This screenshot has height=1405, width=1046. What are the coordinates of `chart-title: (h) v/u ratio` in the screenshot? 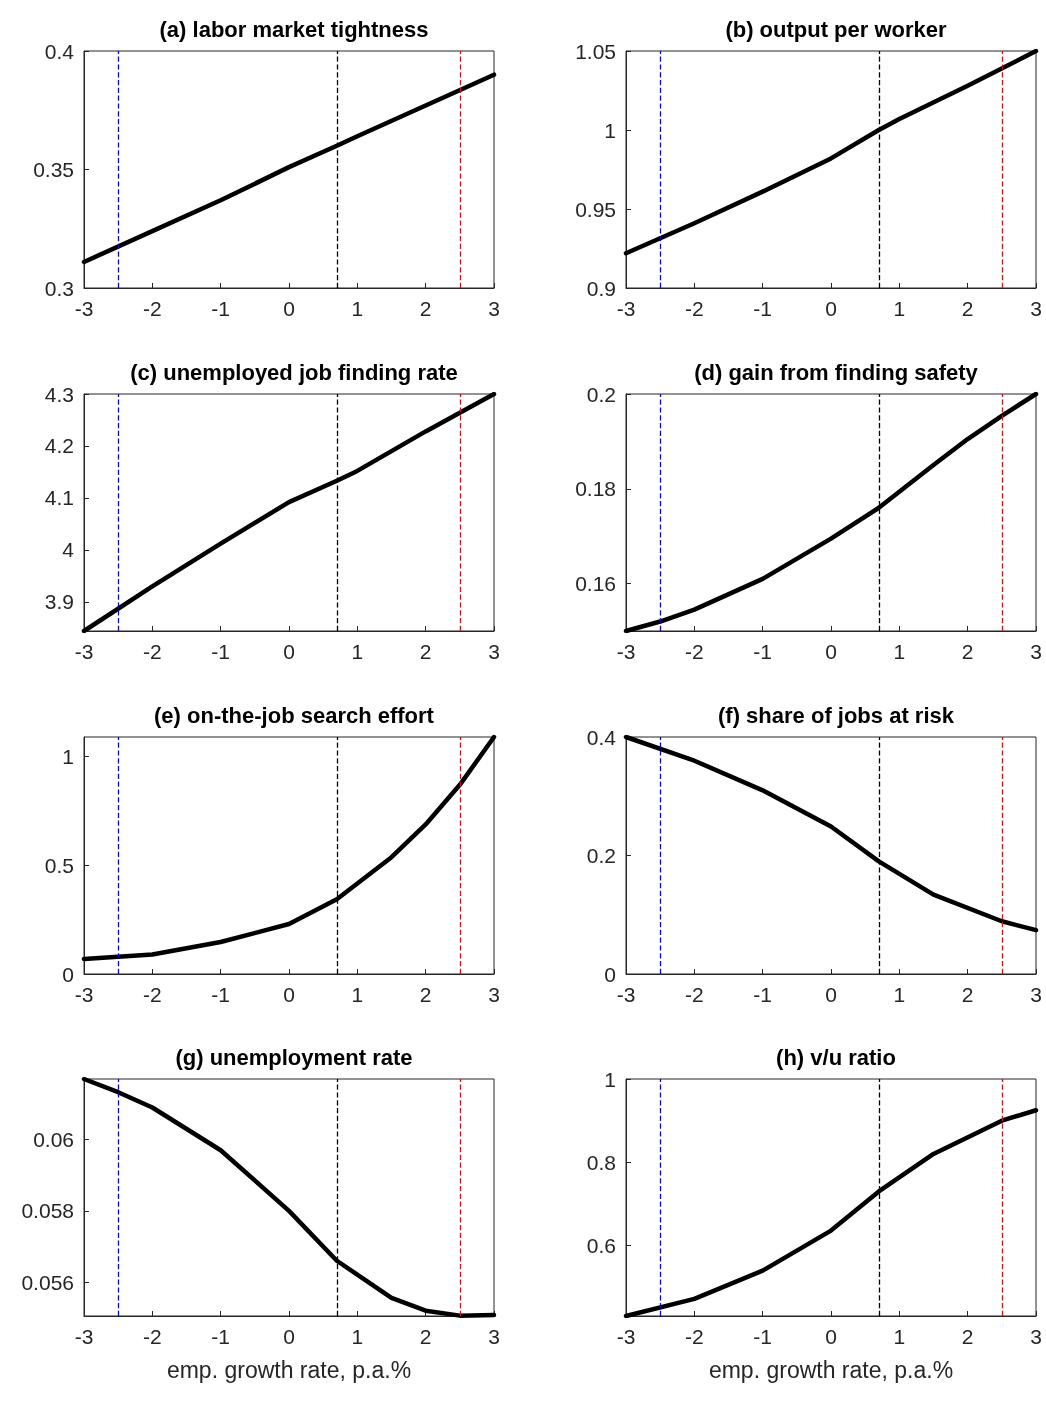 It's located at (836, 1057).